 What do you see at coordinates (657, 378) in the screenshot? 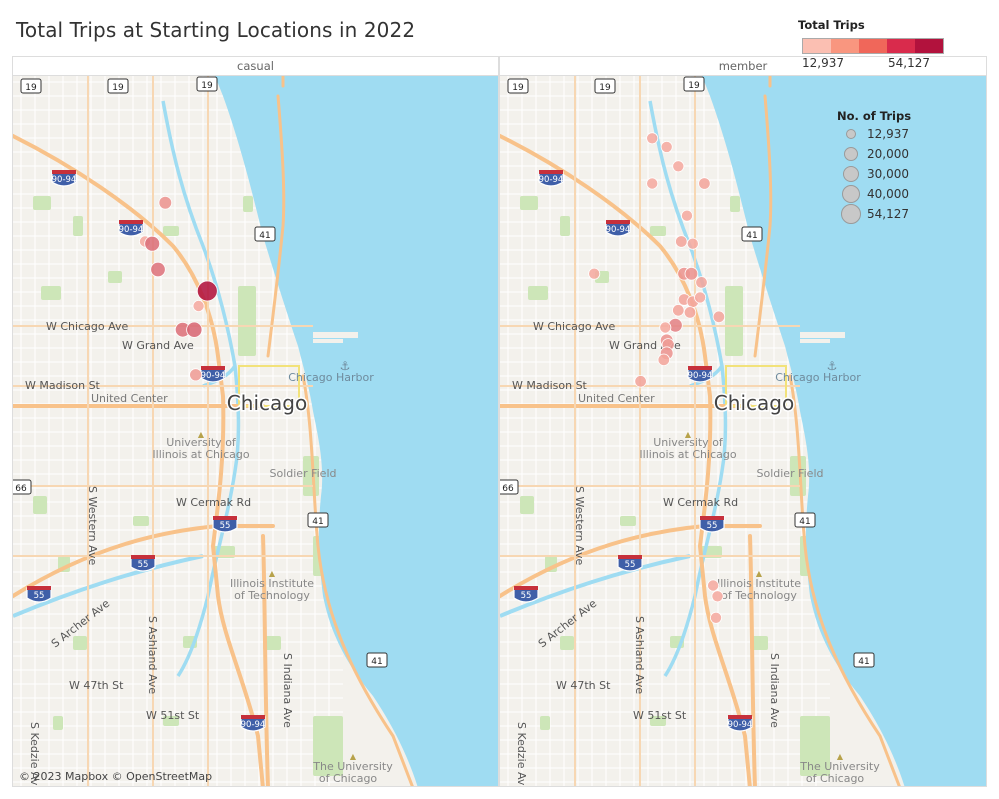
I see `trip-markers` at bounding box center [657, 378].